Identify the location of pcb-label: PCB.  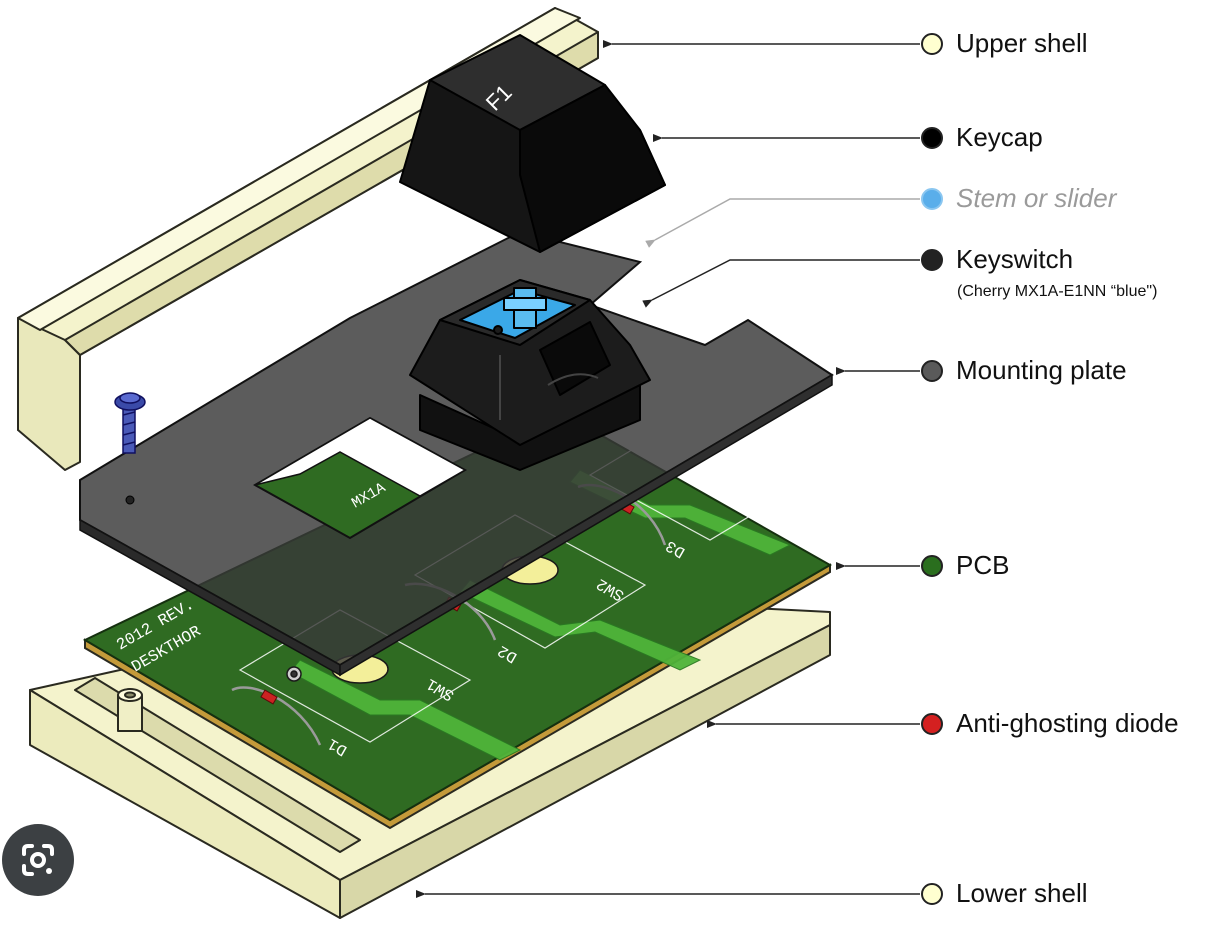
(983, 565).